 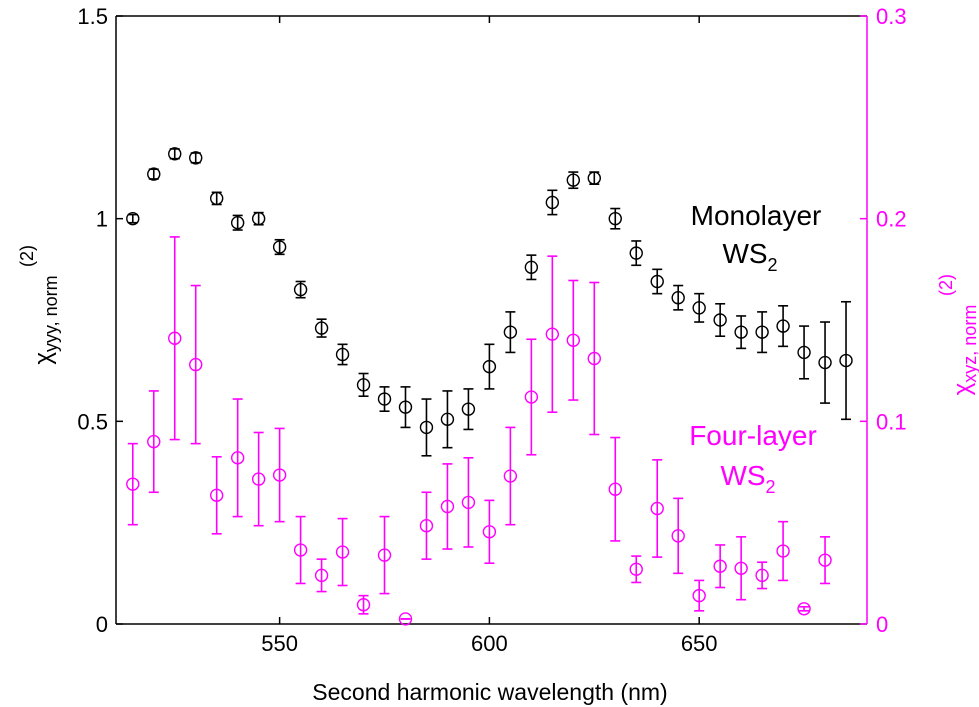 I want to click on x-tick-label: 650, so click(x=699, y=643).